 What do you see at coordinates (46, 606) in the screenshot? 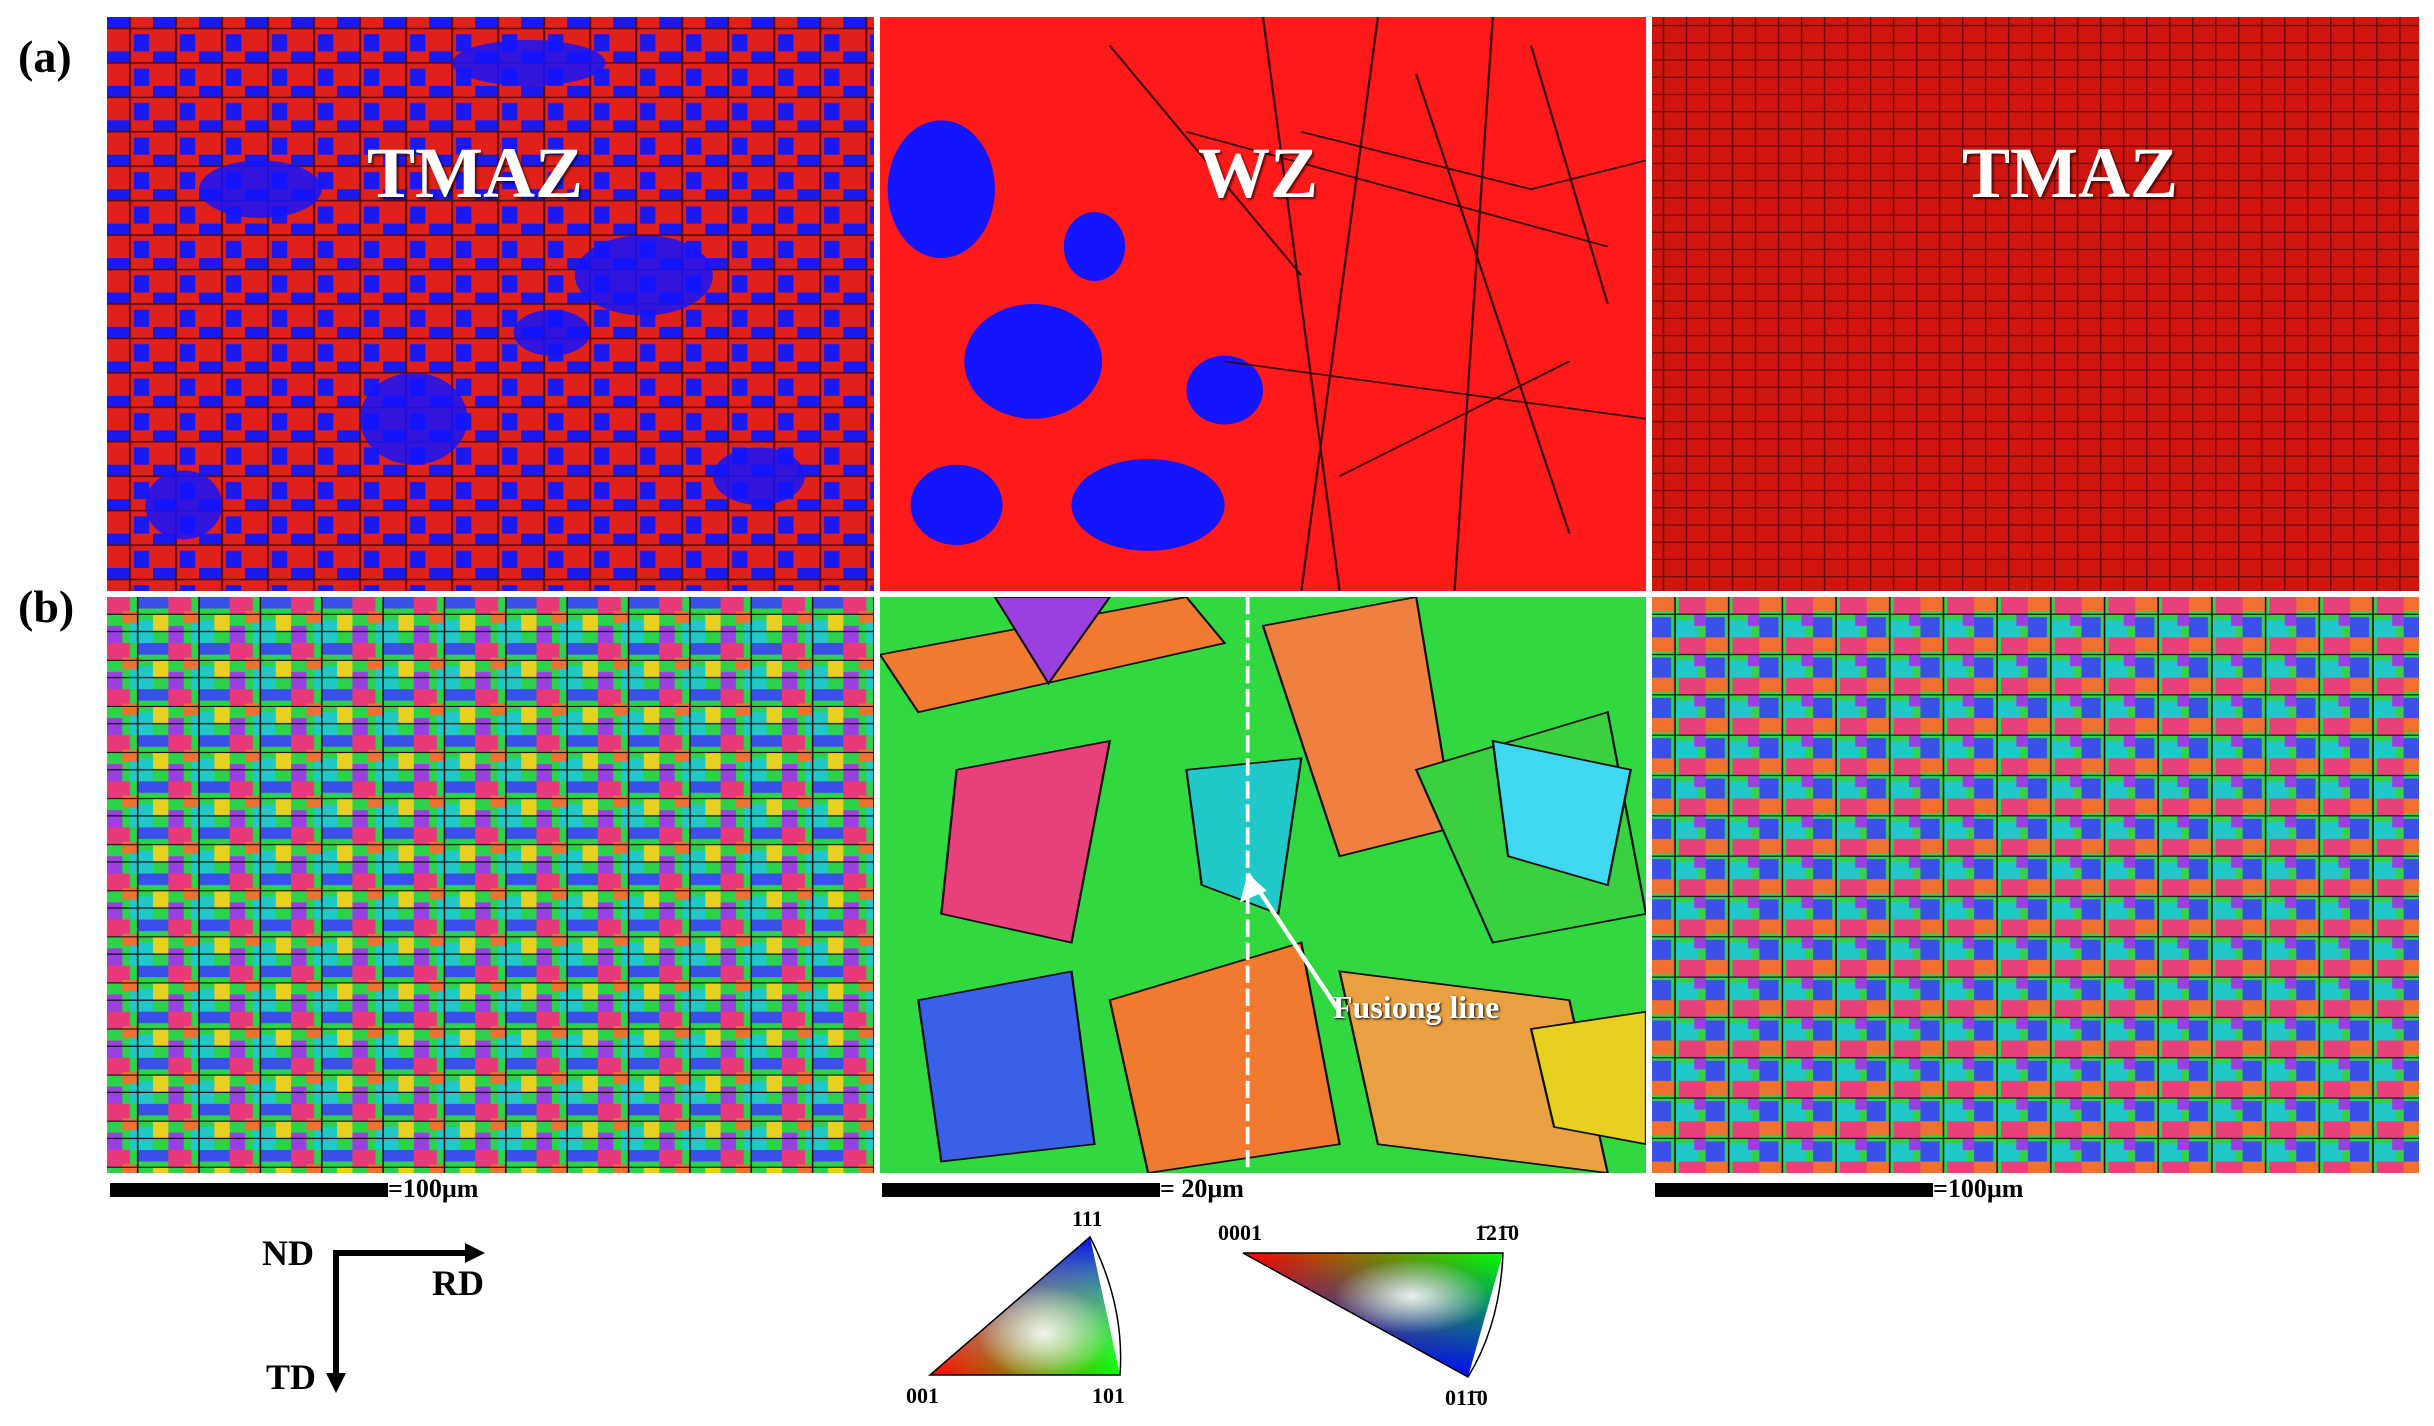
I see `row-label-b: (b)` at bounding box center [46, 606].